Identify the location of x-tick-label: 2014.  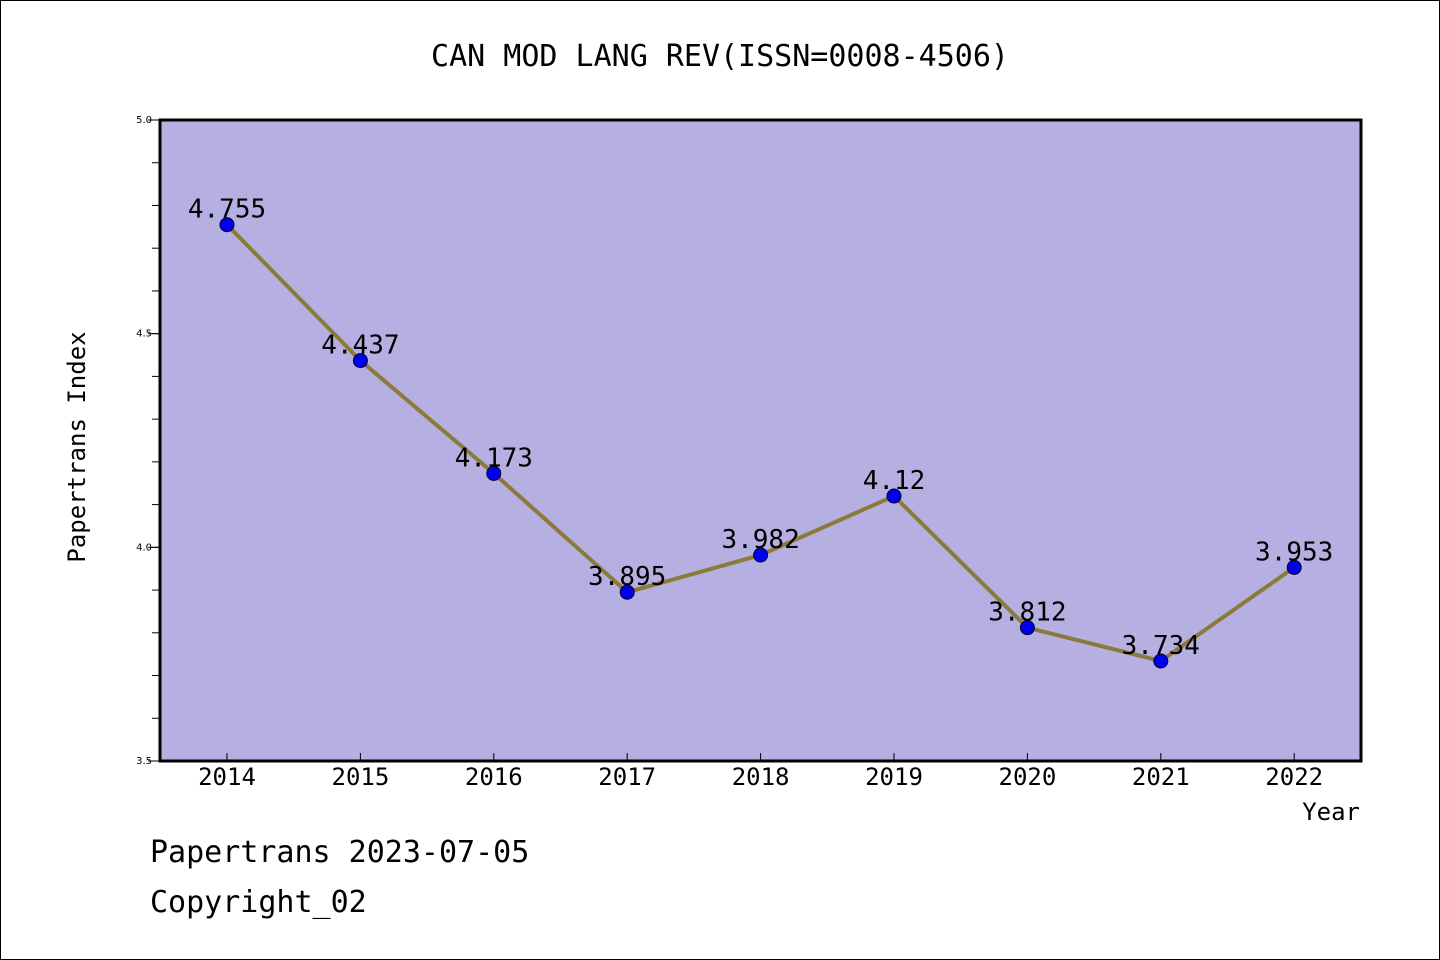
(227, 777).